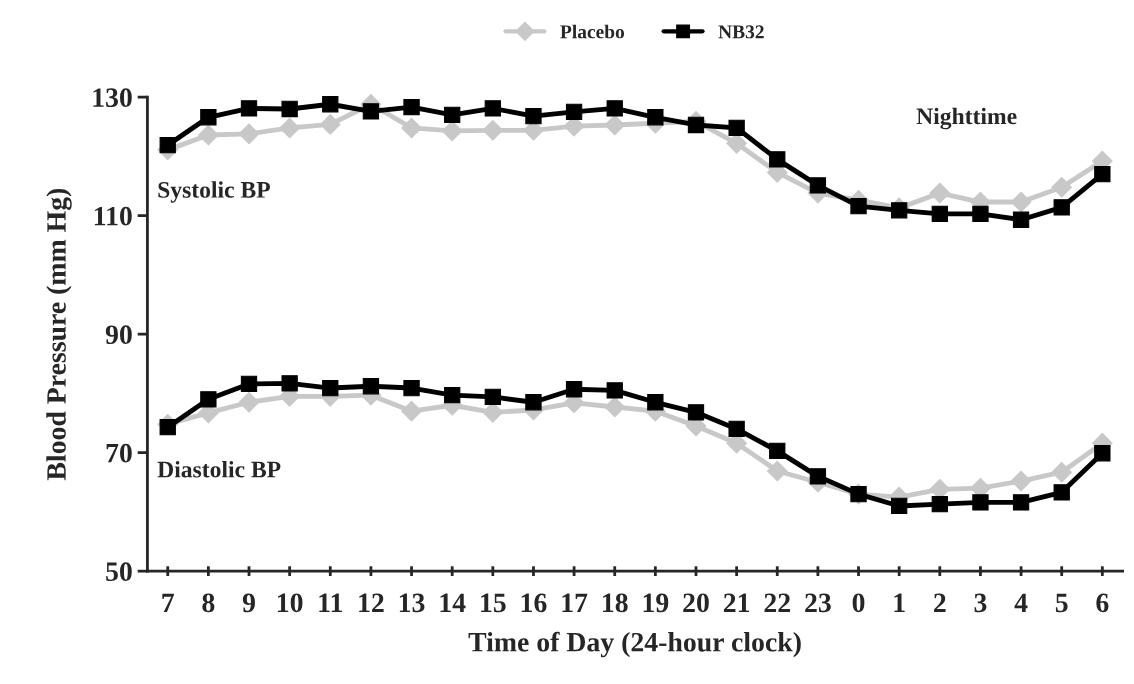  I want to click on x-tick-label: 14, so click(453, 602).